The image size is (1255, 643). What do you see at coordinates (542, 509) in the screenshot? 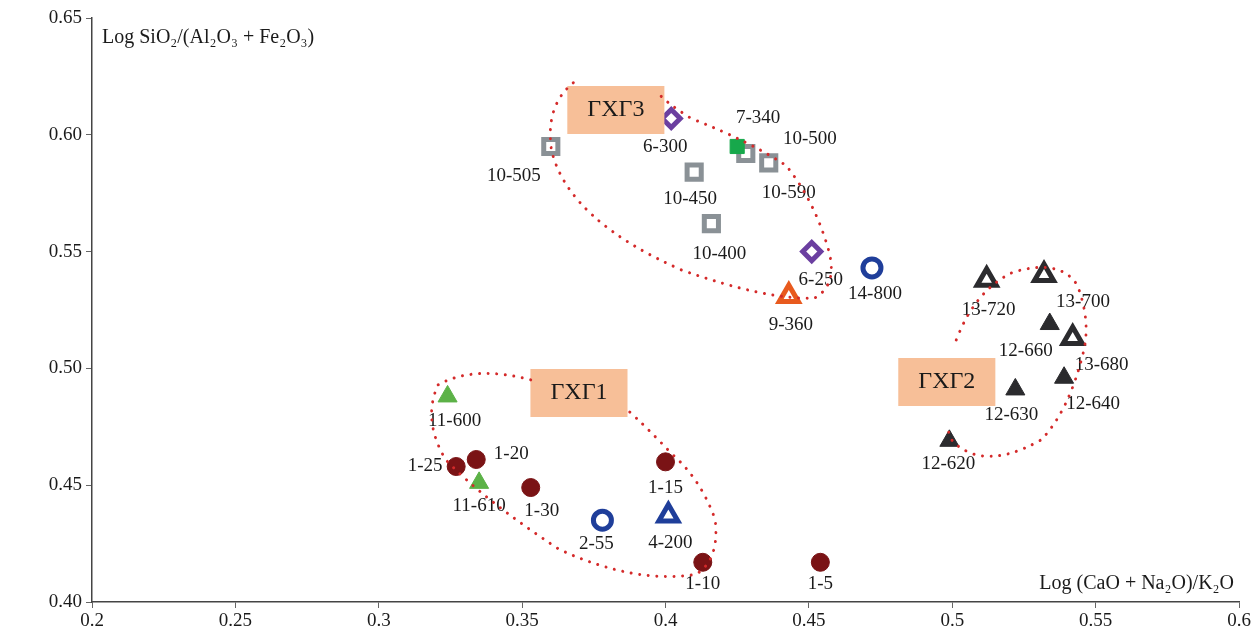
I see `data-label: 1-30` at bounding box center [542, 509].